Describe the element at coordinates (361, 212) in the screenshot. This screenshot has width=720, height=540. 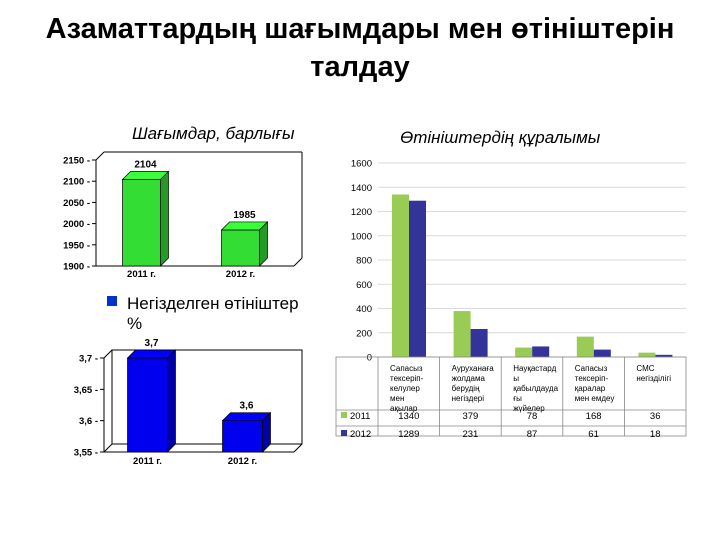
I see `structure-y-tick-label: 1200` at that location.